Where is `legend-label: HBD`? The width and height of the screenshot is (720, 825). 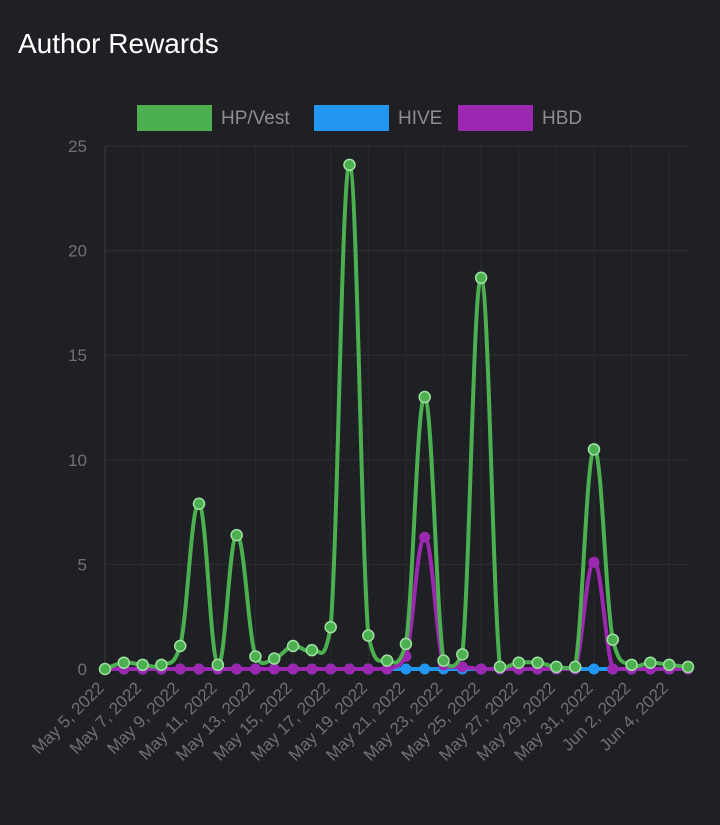 legend-label: HBD is located at coordinates (562, 118).